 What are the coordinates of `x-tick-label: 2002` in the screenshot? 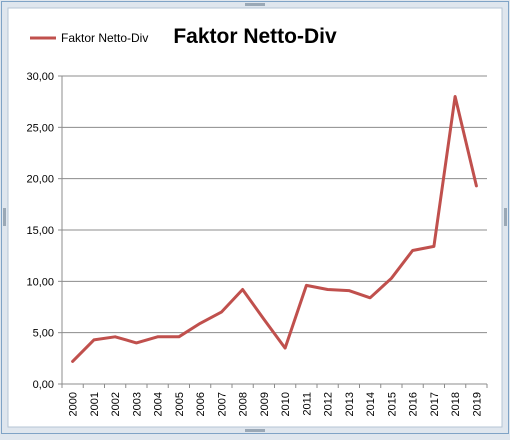 It's located at (116, 404).